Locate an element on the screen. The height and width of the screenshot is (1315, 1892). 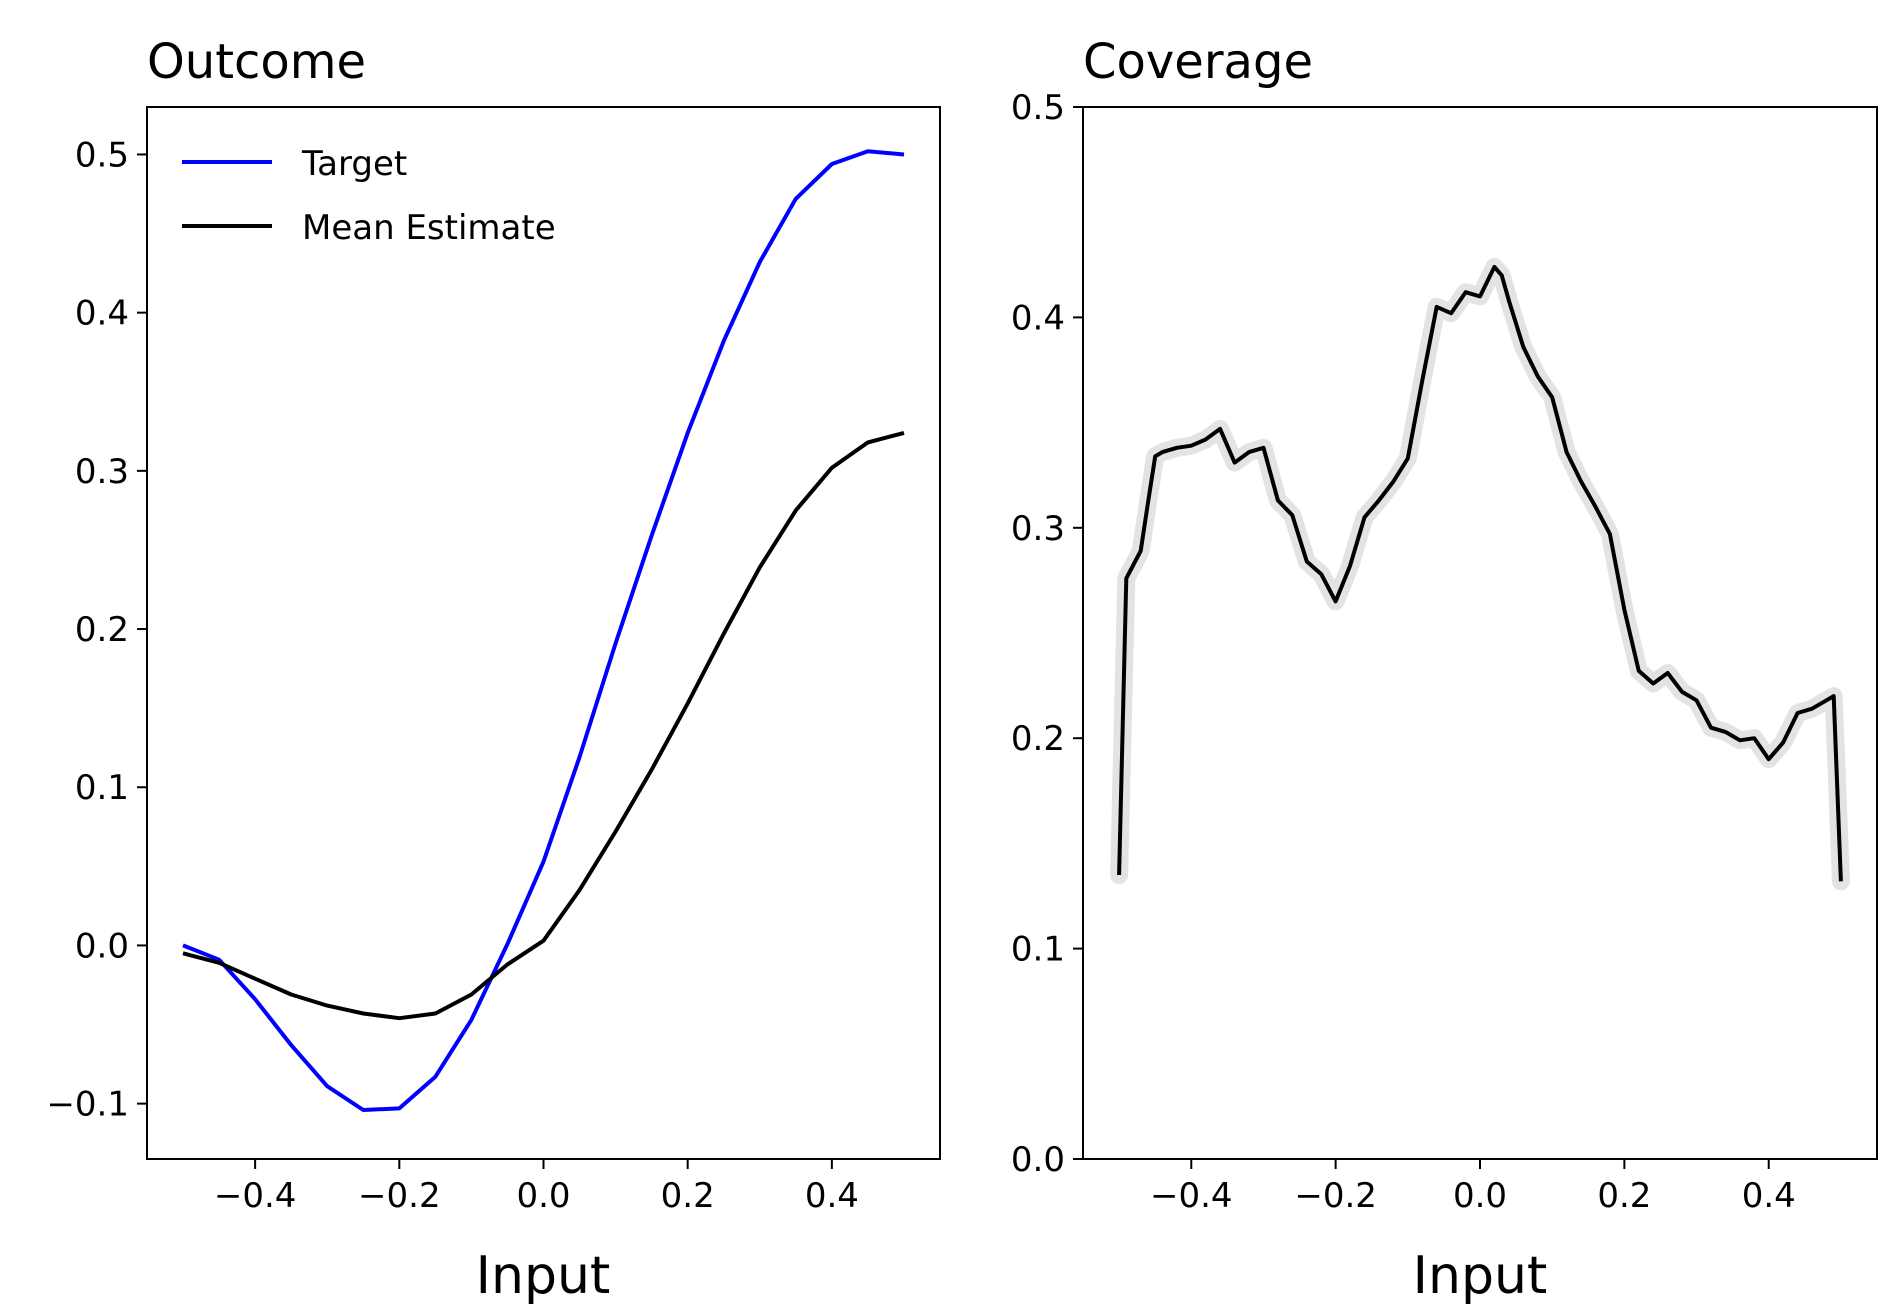
coverage-y-tick-label: 0.5 is located at coordinates (1038, 108).